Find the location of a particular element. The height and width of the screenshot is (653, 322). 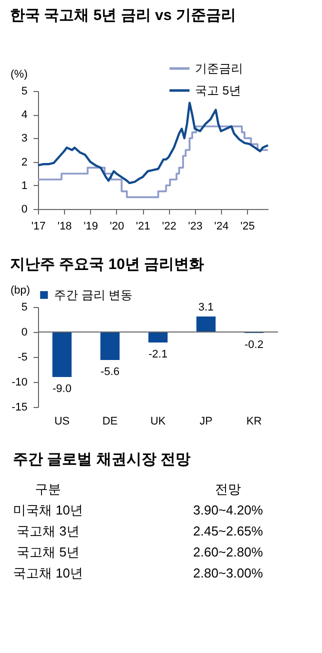

x-tick-label: '19 is located at coordinates (91, 226).